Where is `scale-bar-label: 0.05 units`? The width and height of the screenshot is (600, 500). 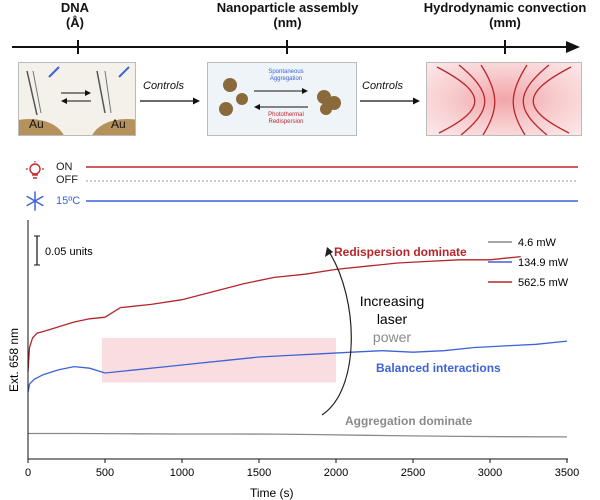
scale-bar-label: 0.05 units is located at coordinates (69, 252).